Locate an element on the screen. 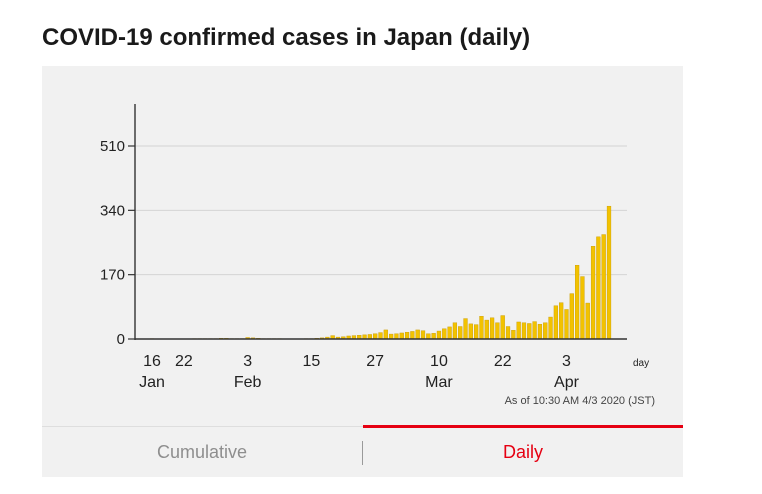 This screenshot has width=762, height=494. active-tab-indicator is located at coordinates (523, 426).